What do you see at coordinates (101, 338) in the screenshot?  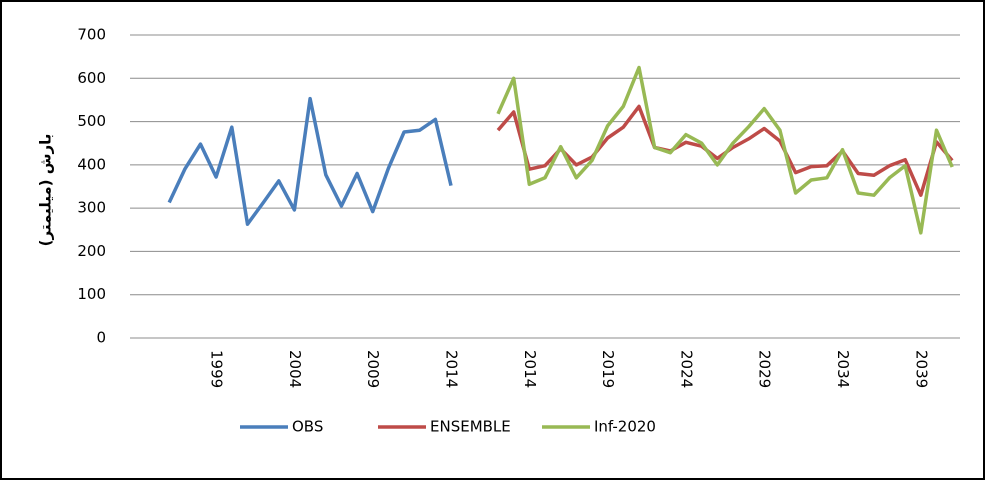 I see `y-tick-label: 0` at bounding box center [101, 338].